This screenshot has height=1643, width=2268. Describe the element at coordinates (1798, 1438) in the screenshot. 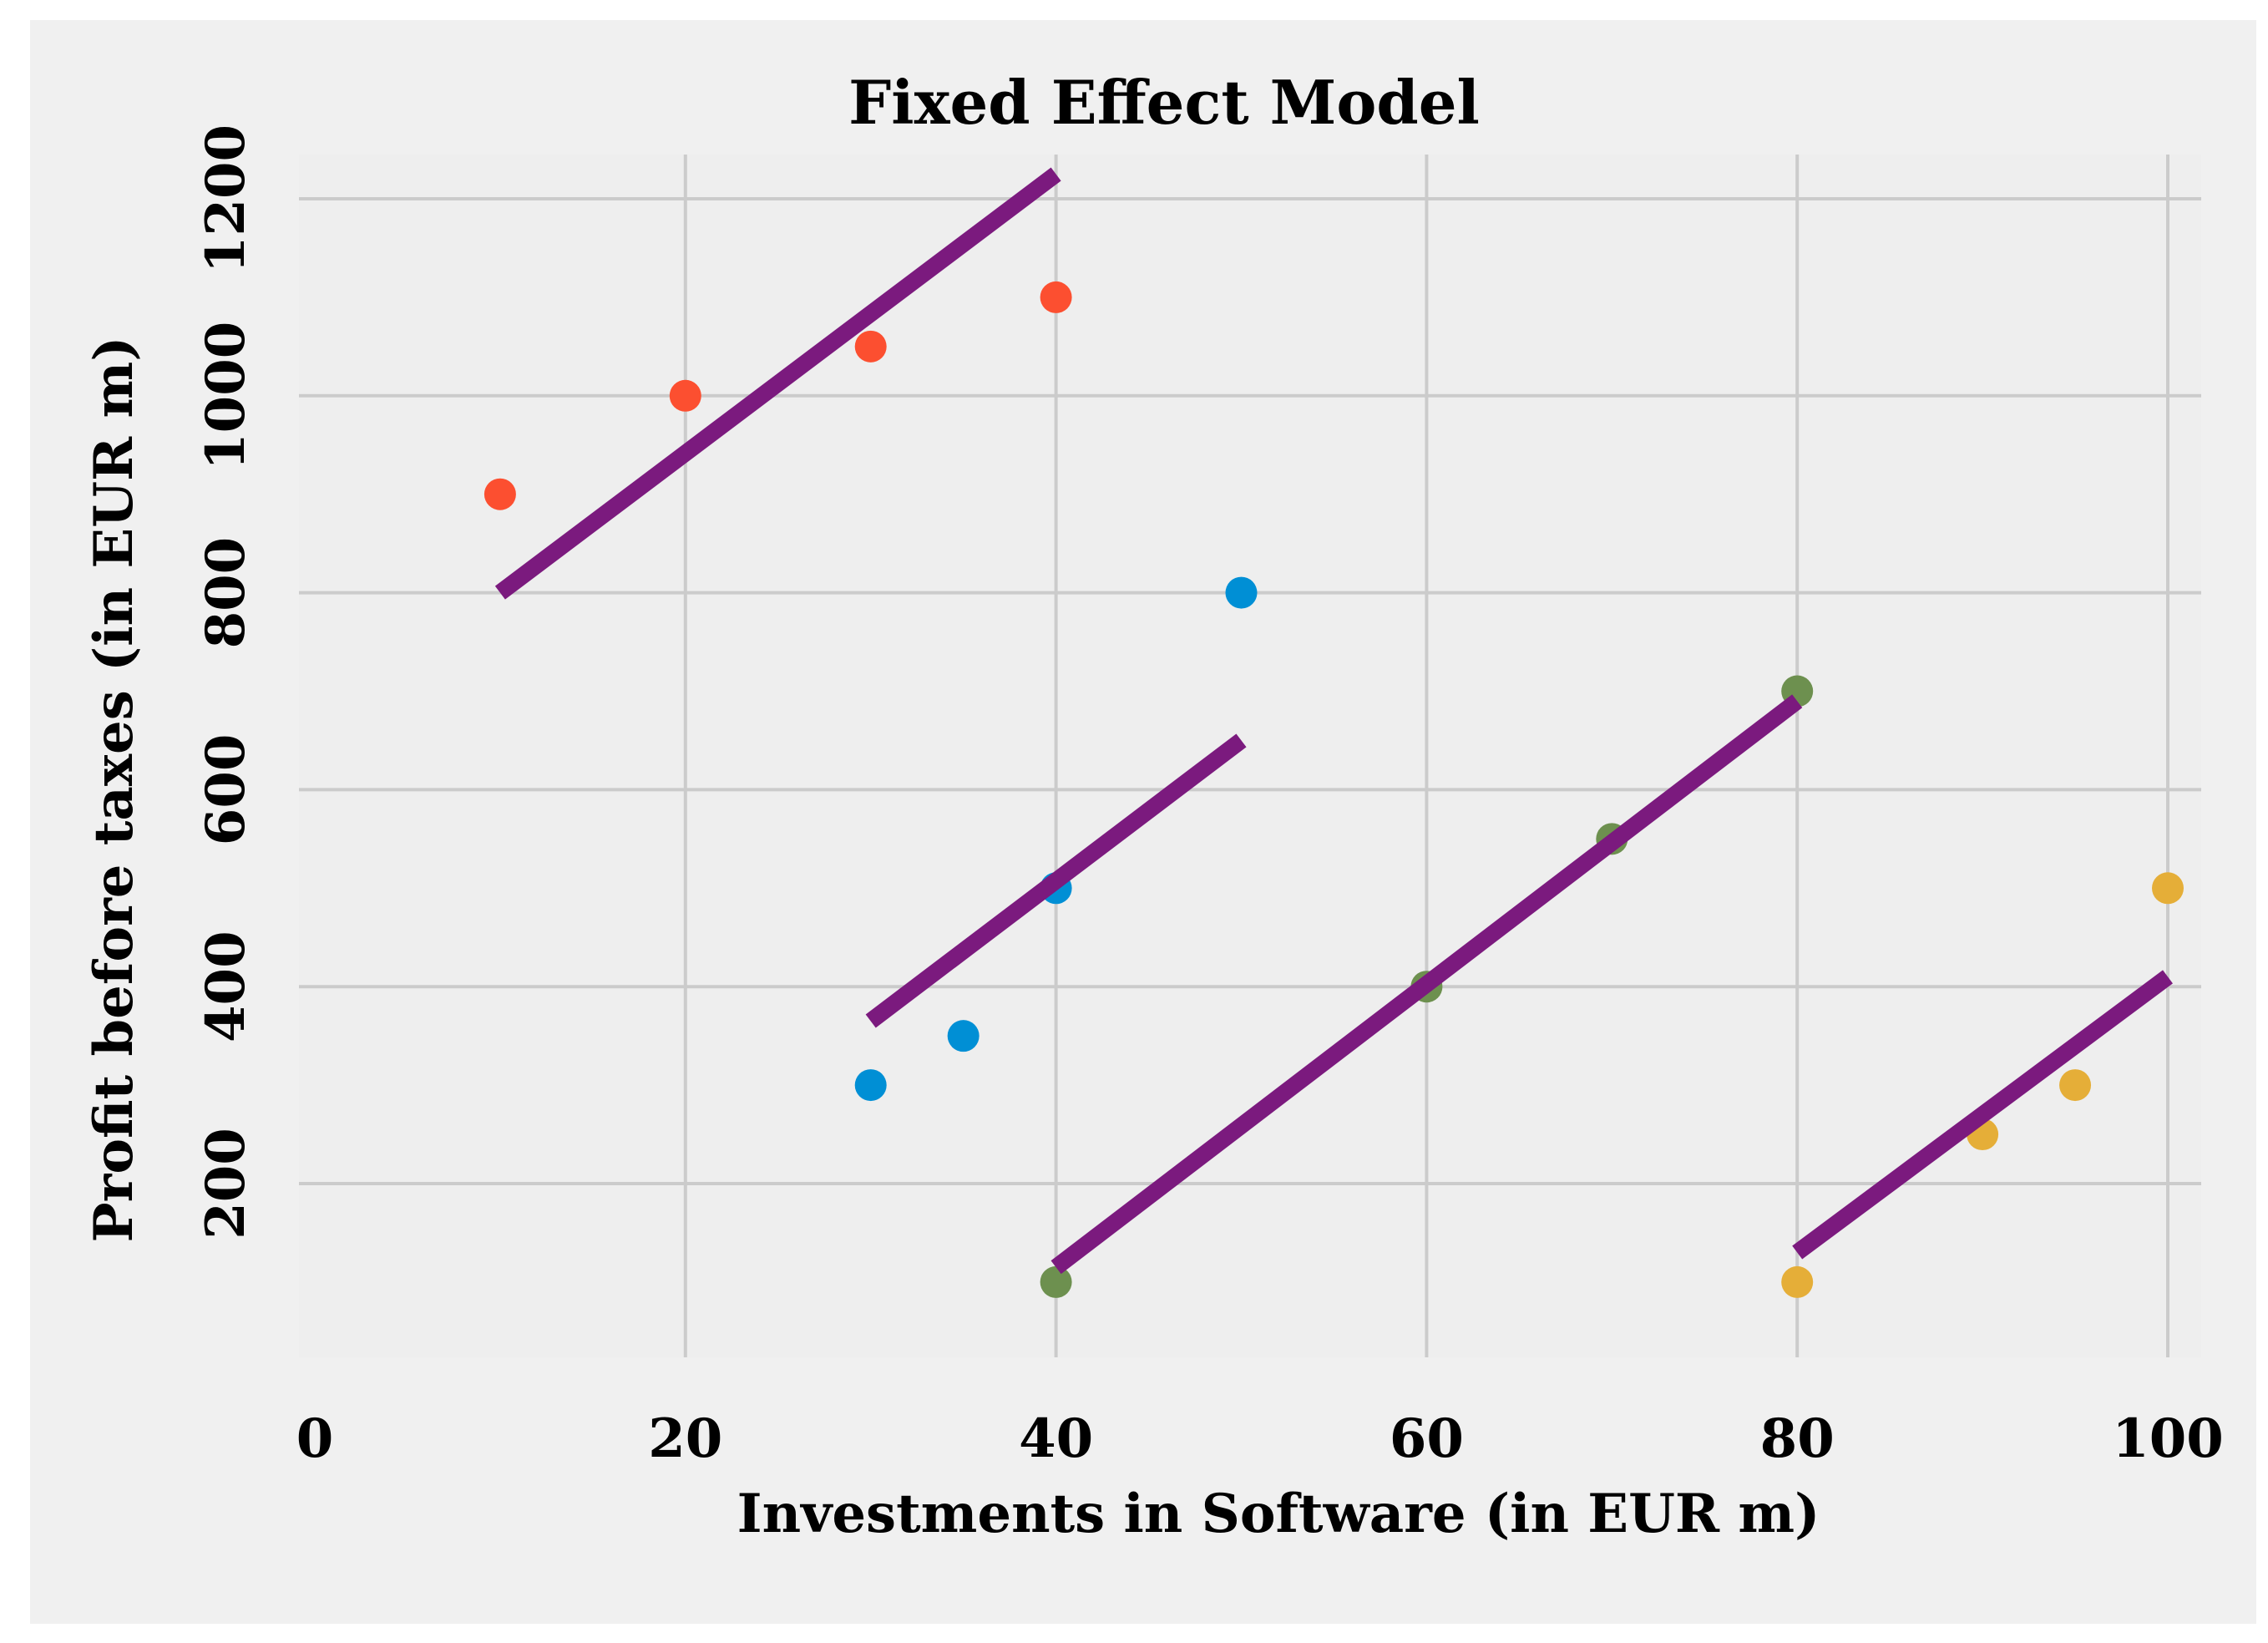

I see `x-tick-label-80: 80` at that location.